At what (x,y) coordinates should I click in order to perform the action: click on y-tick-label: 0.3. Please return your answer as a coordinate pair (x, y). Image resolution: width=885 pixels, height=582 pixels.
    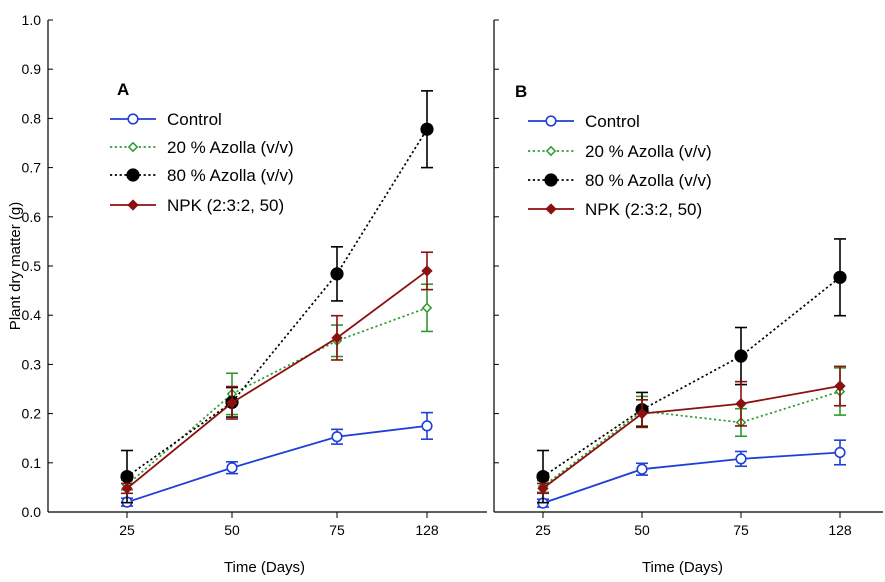
    Looking at the image, I should click on (32, 364).